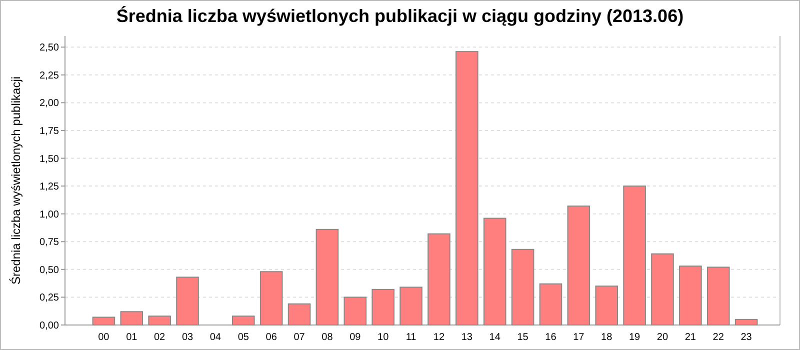 The height and width of the screenshot is (350, 800). What do you see at coordinates (356, 337) in the screenshot?
I see `x-tick-label: 09` at bounding box center [356, 337].